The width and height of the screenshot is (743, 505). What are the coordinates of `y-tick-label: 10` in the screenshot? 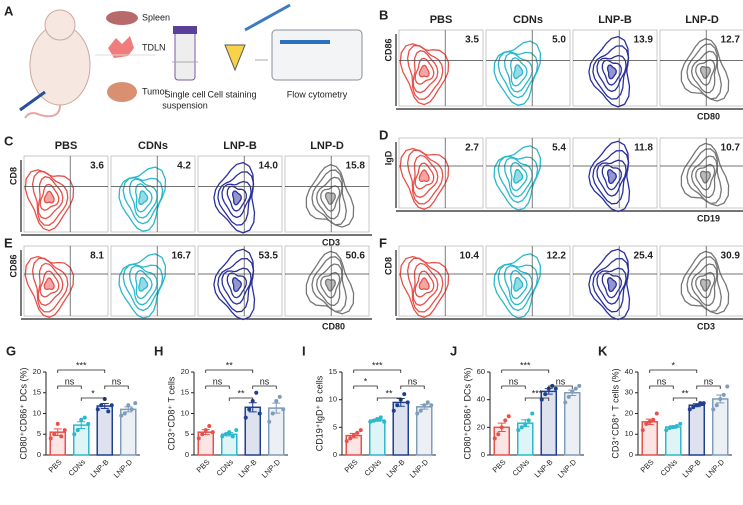 It's located at (37, 412).